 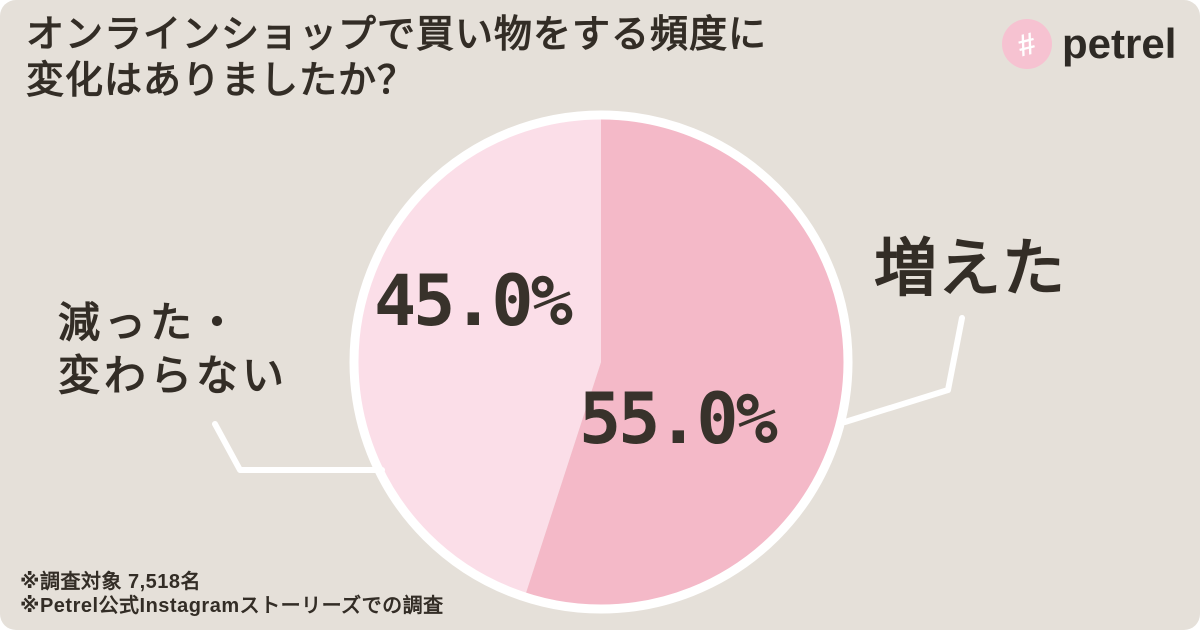 I want to click on logo-wordmark: petrel, so click(x=1119, y=43).